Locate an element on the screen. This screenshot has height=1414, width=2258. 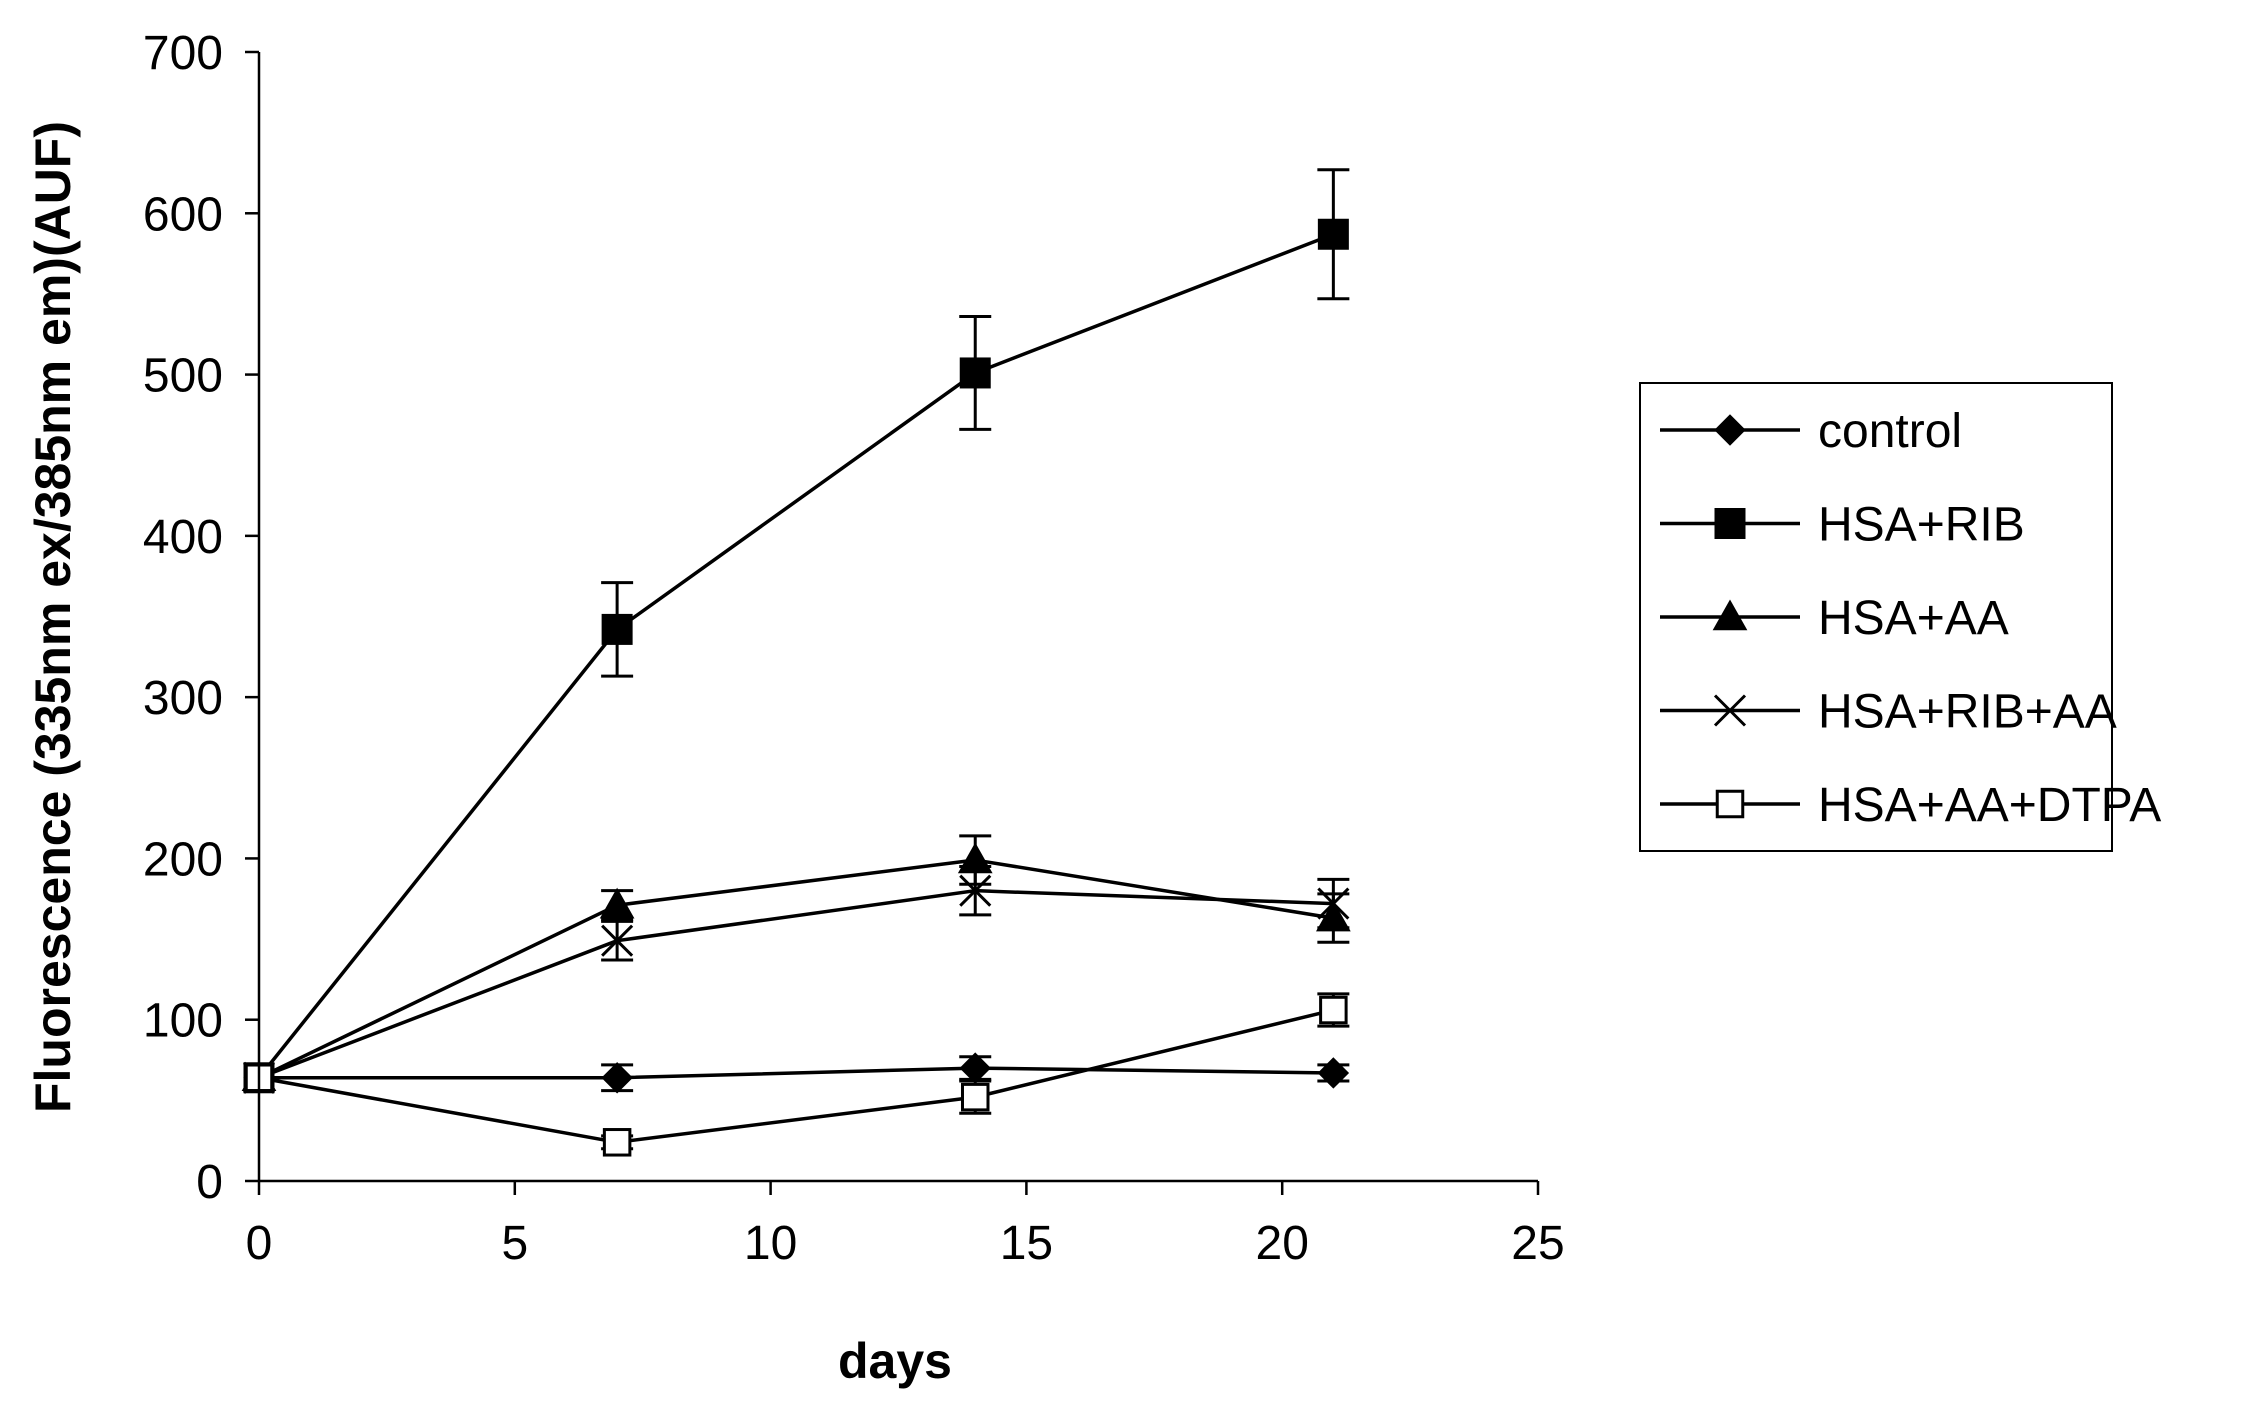
legend-entry: HSA+AA+DTPA is located at coordinates (1910, 805).